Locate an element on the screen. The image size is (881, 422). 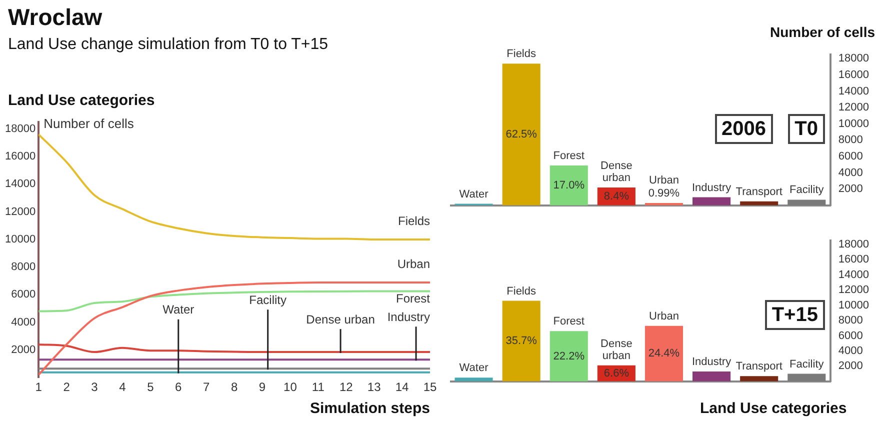
x-tick-label: 14 is located at coordinates (402, 387).